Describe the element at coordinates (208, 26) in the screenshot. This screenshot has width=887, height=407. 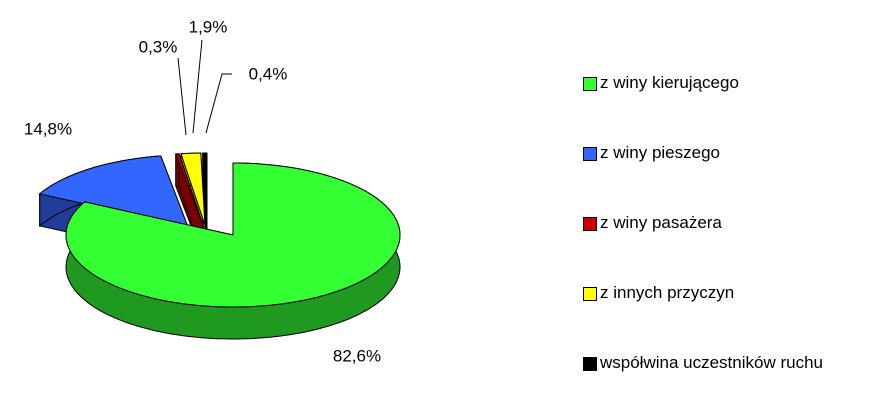
I see `data-label: 1,9%` at that location.